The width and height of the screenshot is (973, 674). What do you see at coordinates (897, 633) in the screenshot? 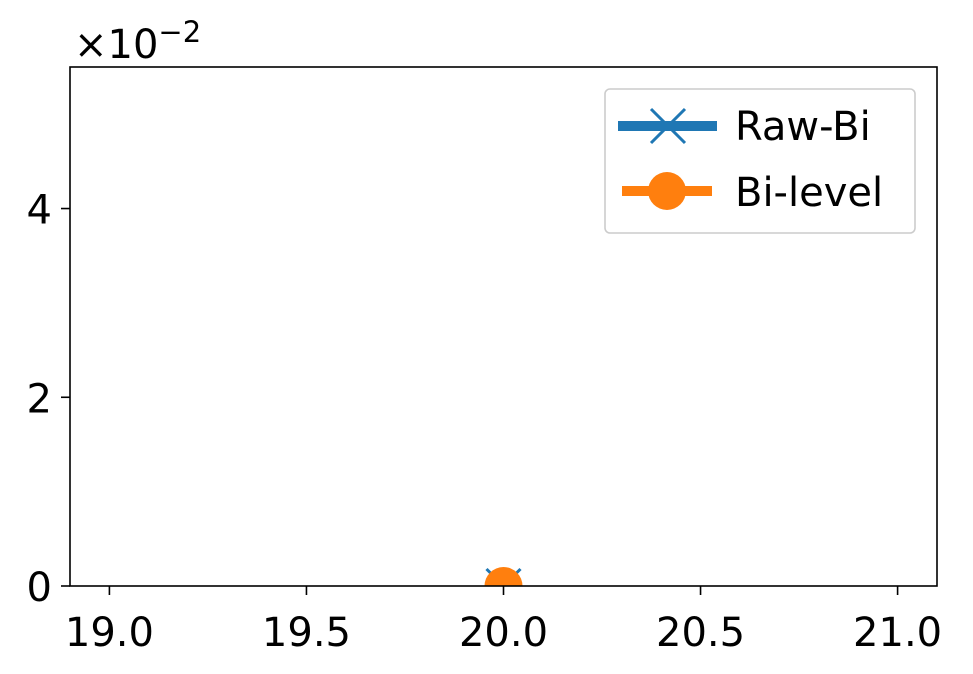
I see `x-tick-label: 21.0` at bounding box center [897, 633].